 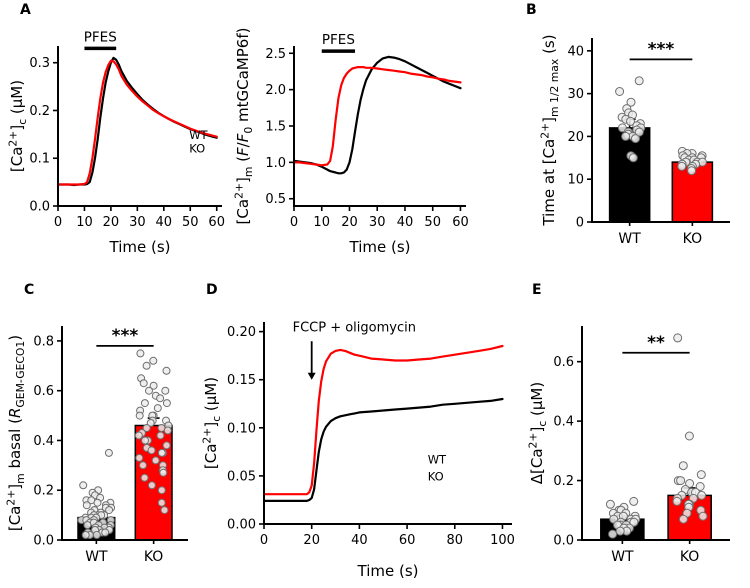 What do you see at coordinates (275, 54) in the screenshot?
I see `svg-text: 2.5` at bounding box center [275, 54].